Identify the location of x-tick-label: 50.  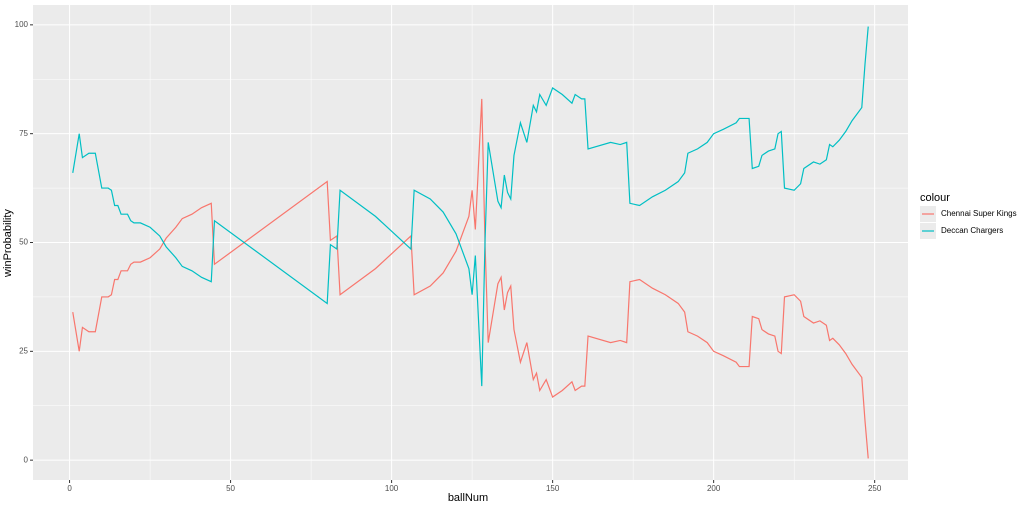
(230, 488).